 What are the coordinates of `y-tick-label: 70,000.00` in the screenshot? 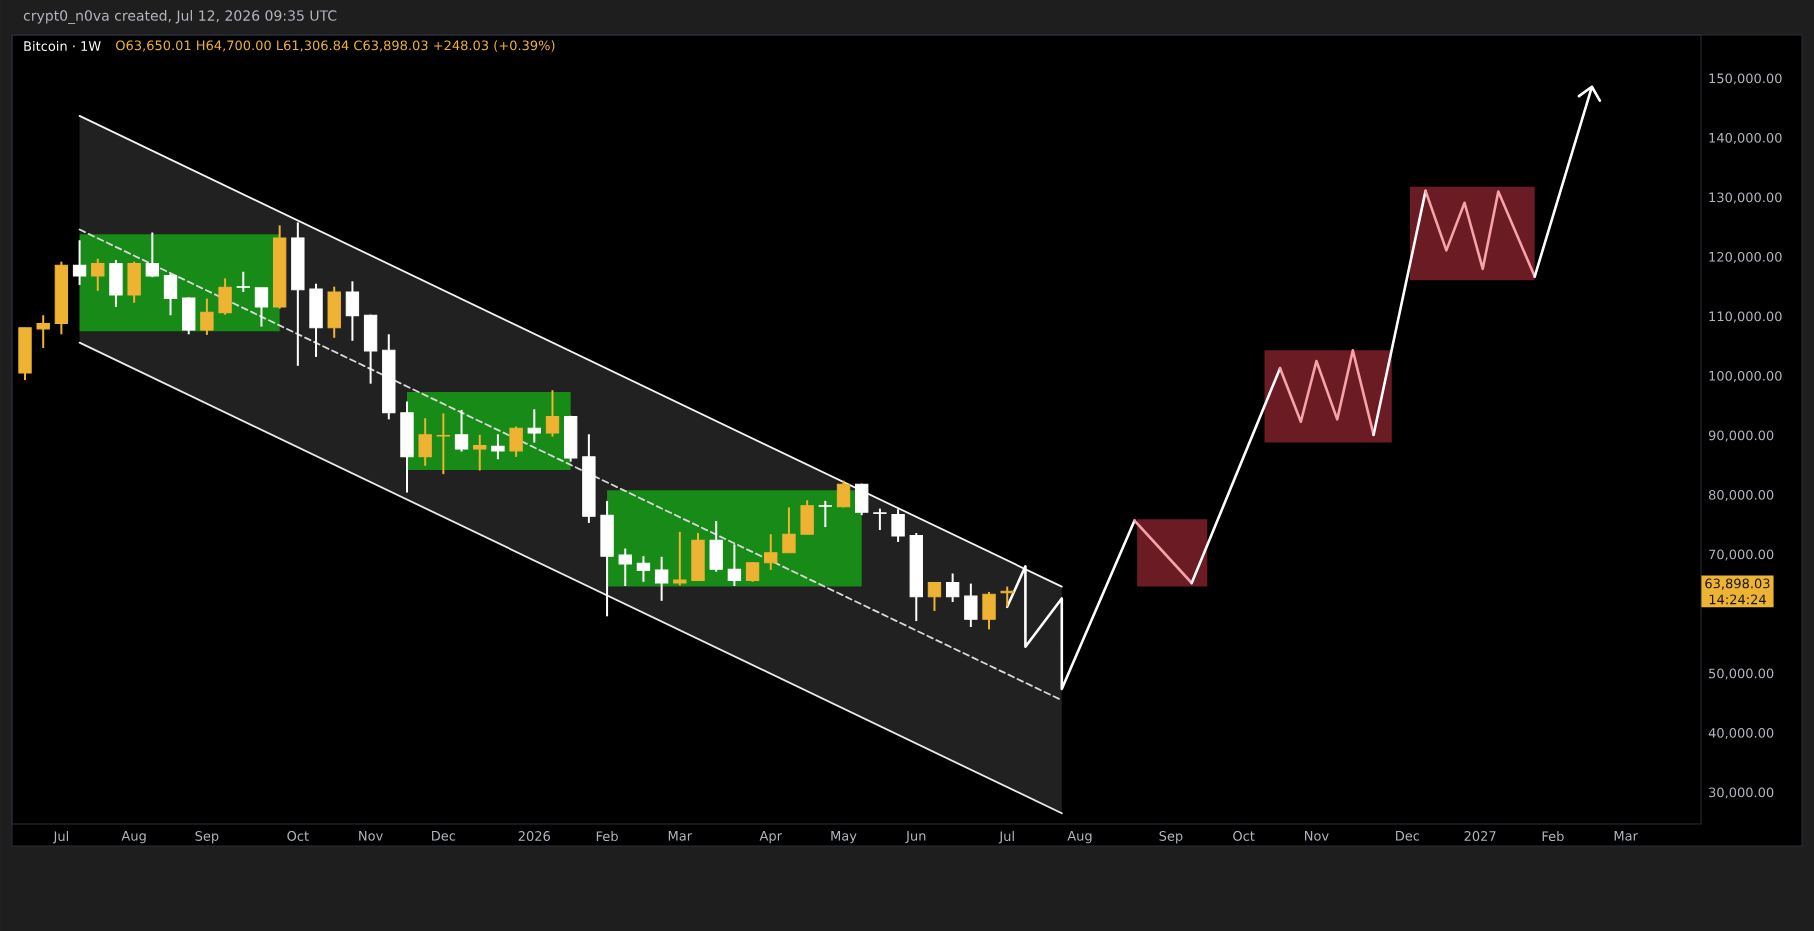 It's located at (1741, 555).